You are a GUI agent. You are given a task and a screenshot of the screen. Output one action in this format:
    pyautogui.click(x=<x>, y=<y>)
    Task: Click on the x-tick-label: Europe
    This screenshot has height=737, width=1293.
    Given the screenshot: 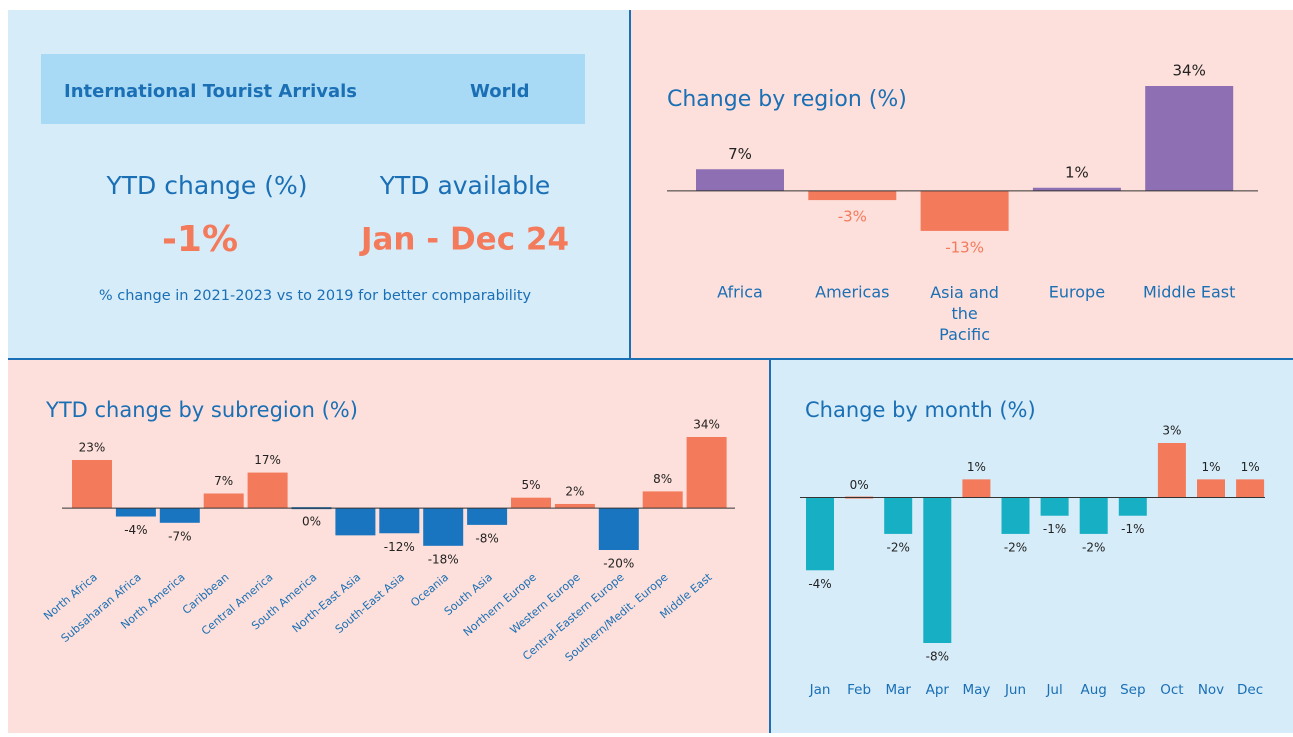 What is the action you would take?
    pyautogui.click(x=1077, y=292)
    